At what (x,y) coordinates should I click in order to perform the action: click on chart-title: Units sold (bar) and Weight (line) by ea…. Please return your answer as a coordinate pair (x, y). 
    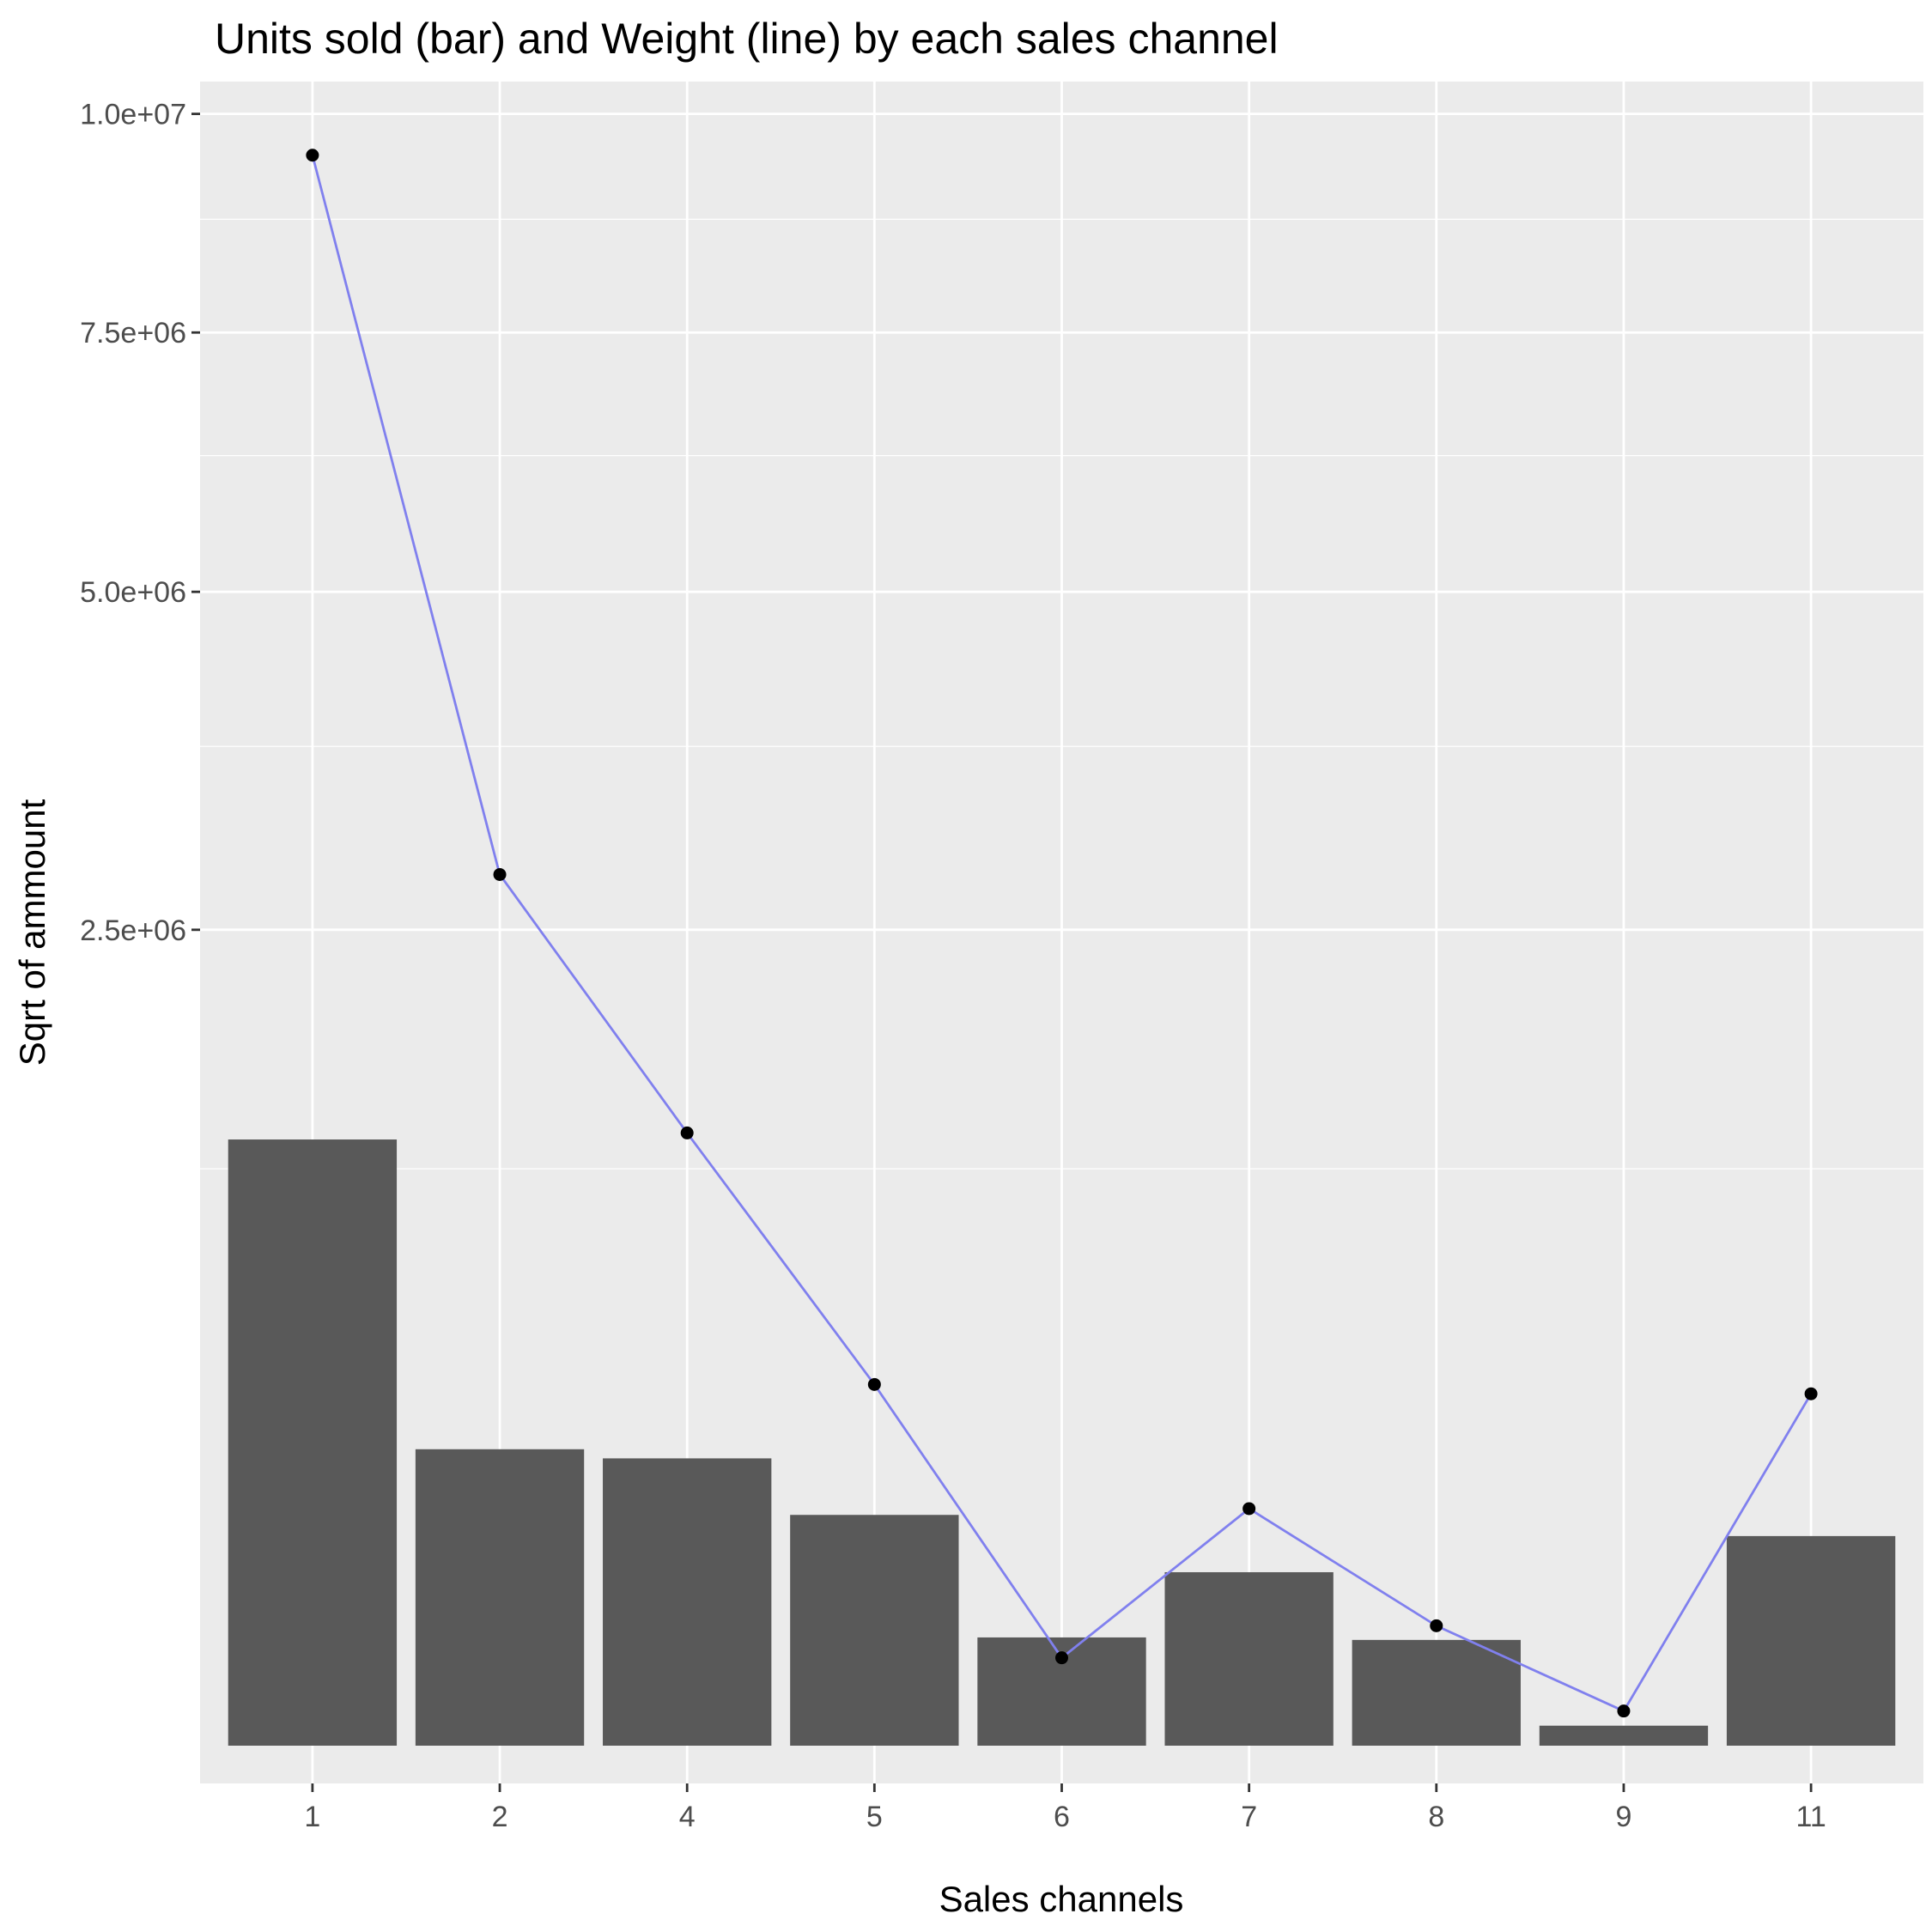
    Looking at the image, I should click on (747, 39).